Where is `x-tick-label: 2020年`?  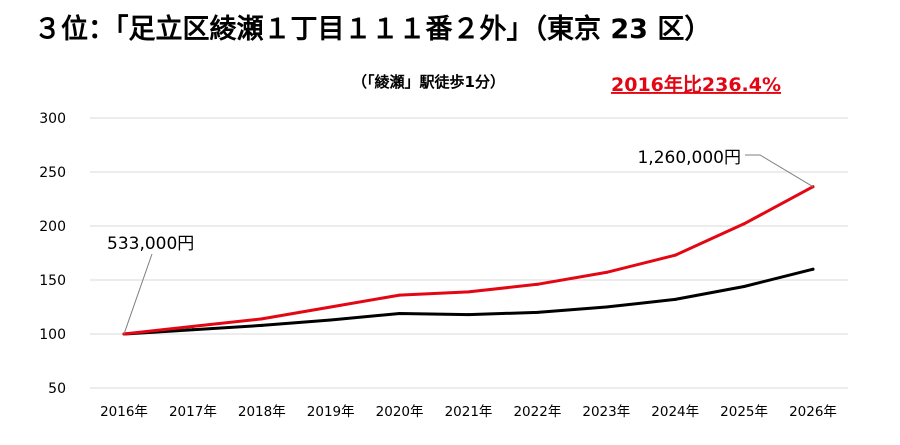
x-tick-label: 2020年 is located at coordinates (400, 412).